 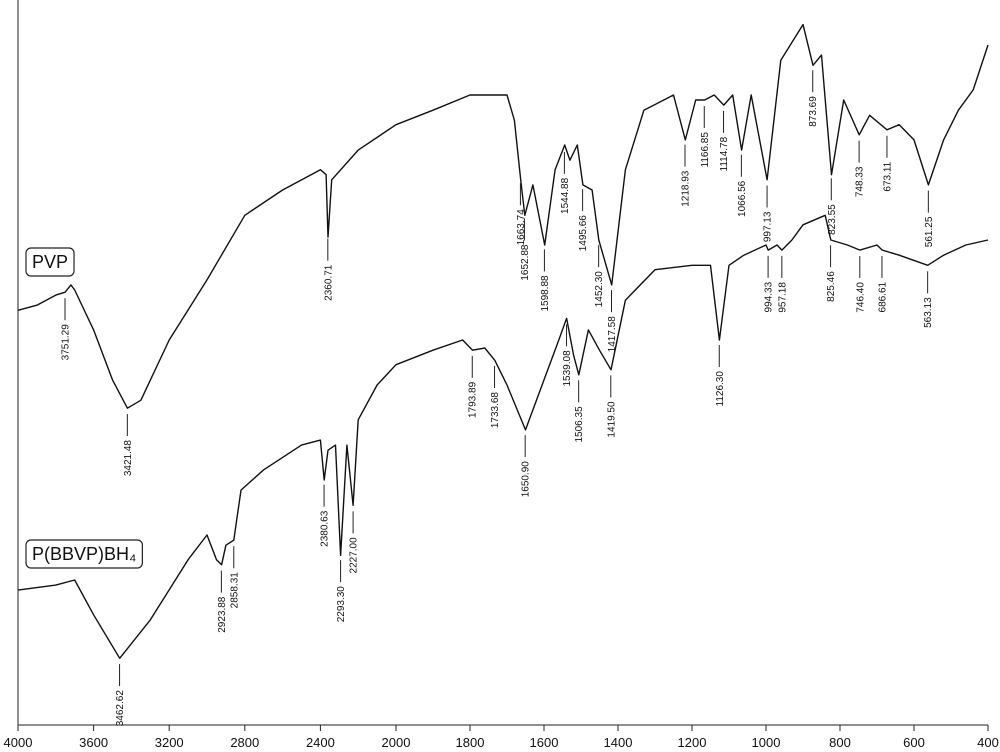 I want to click on peak-label: 1417.58, so click(x=612, y=334).